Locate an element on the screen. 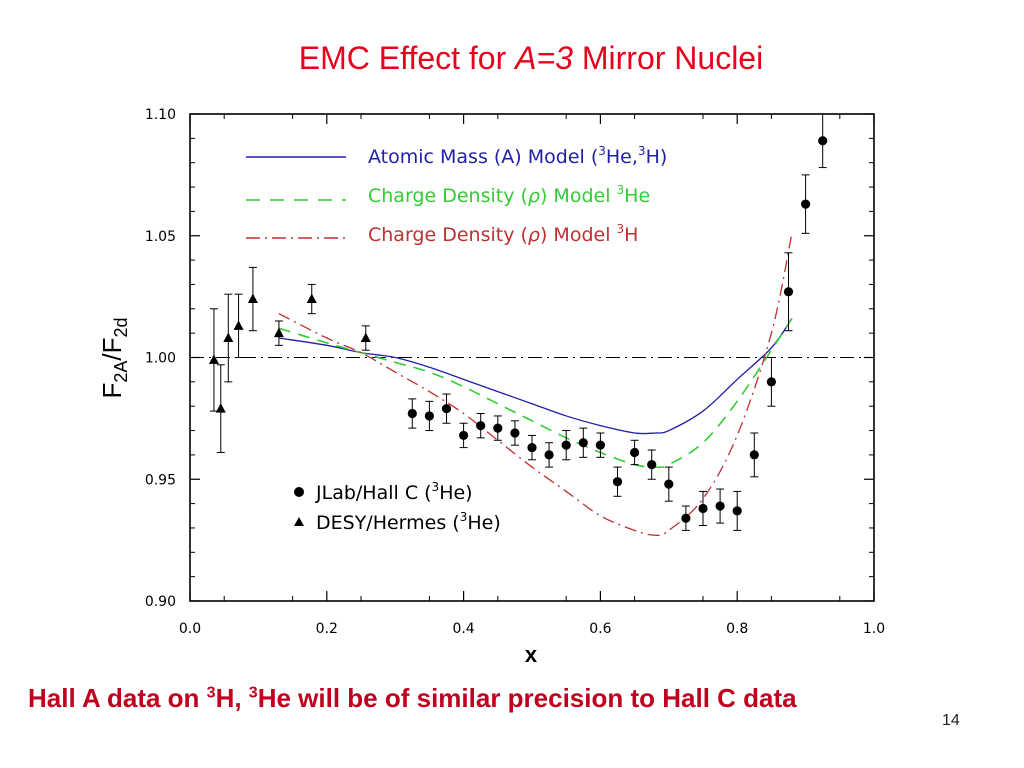  legend-label-charge-h3: Charge Density (ρ) Model 3H is located at coordinates (503, 234).